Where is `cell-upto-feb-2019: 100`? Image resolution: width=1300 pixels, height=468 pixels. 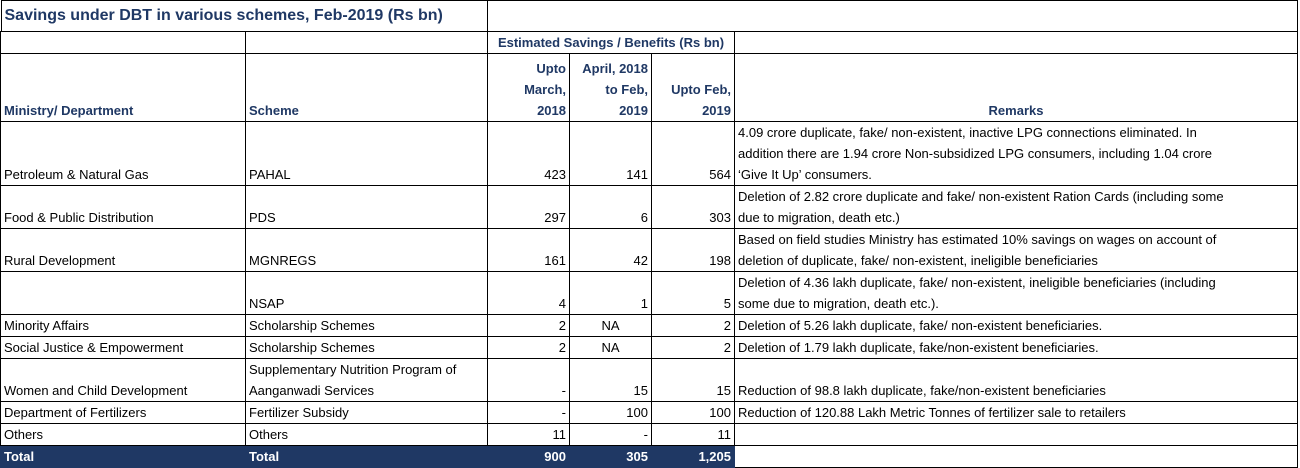
cell-upto-feb-2019: 100 is located at coordinates (693, 412).